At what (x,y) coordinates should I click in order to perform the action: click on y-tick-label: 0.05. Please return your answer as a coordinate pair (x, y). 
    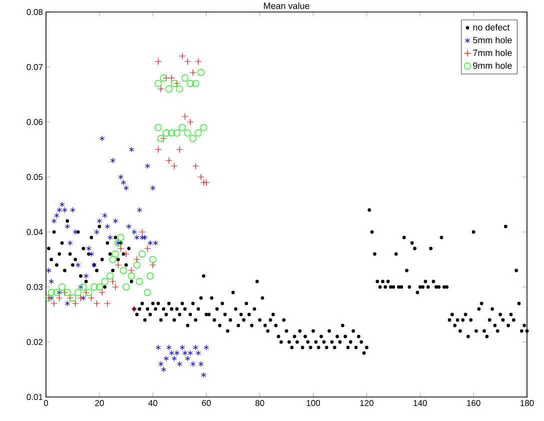
    Looking at the image, I should click on (34, 177).